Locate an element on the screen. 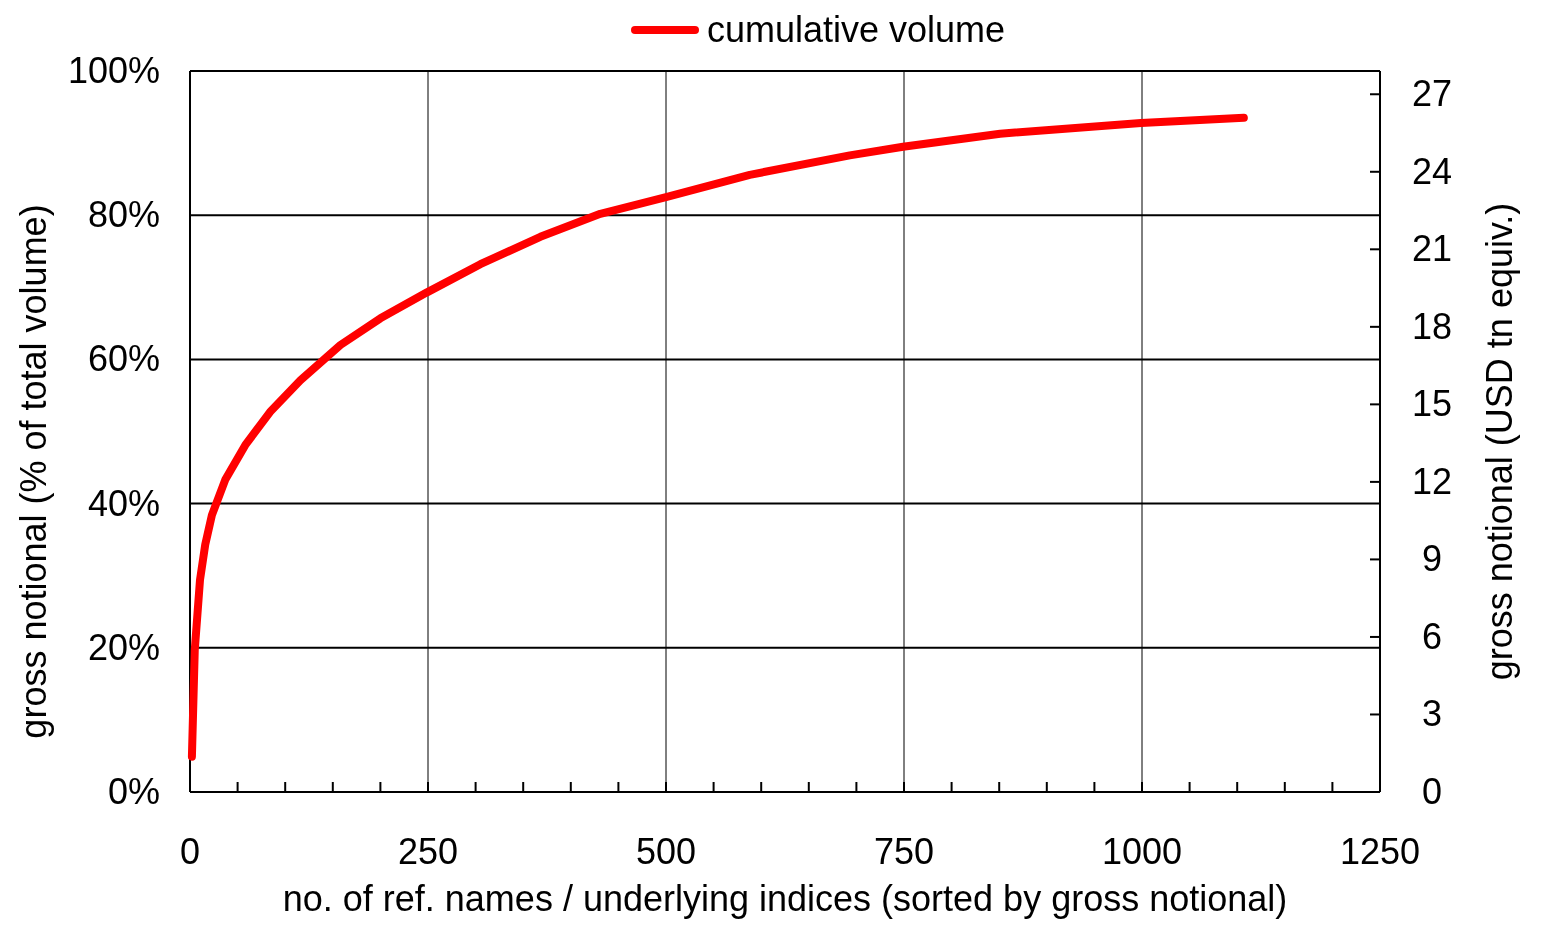 This screenshot has width=1546, height=933. y-tick-label: 20% is located at coordinates (123, 647).